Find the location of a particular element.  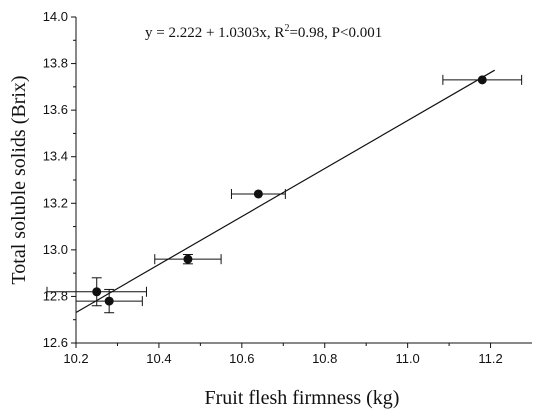

y-tick-label: 13.2 is located at coordinates (55, 202).